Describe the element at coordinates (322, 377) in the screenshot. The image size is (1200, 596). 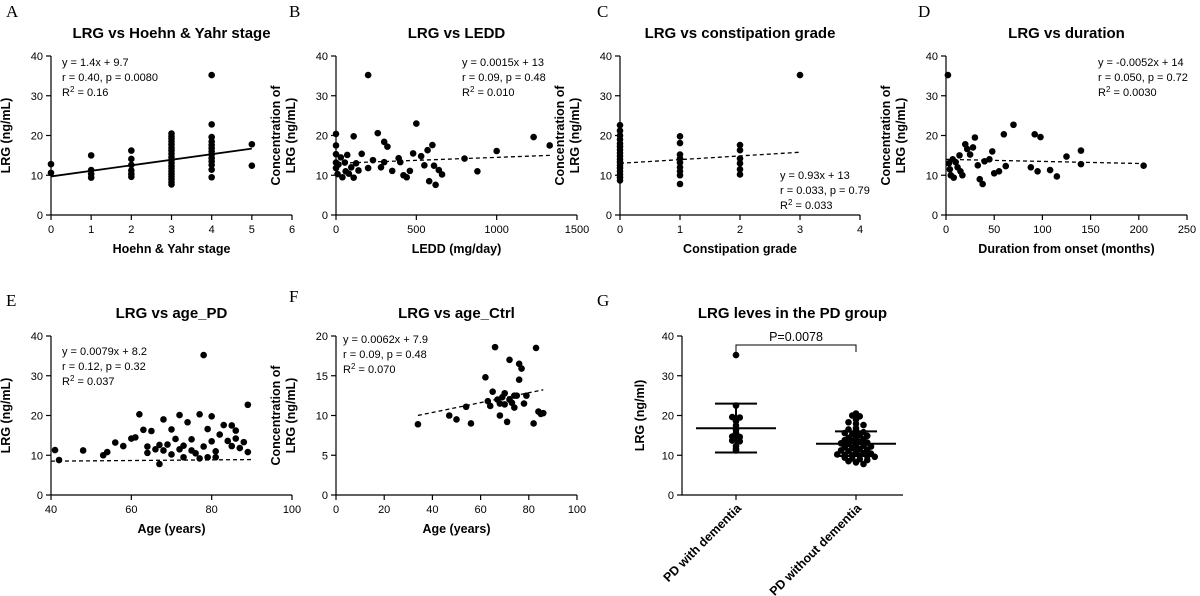
I see `y-tick-label: 15` at that location.